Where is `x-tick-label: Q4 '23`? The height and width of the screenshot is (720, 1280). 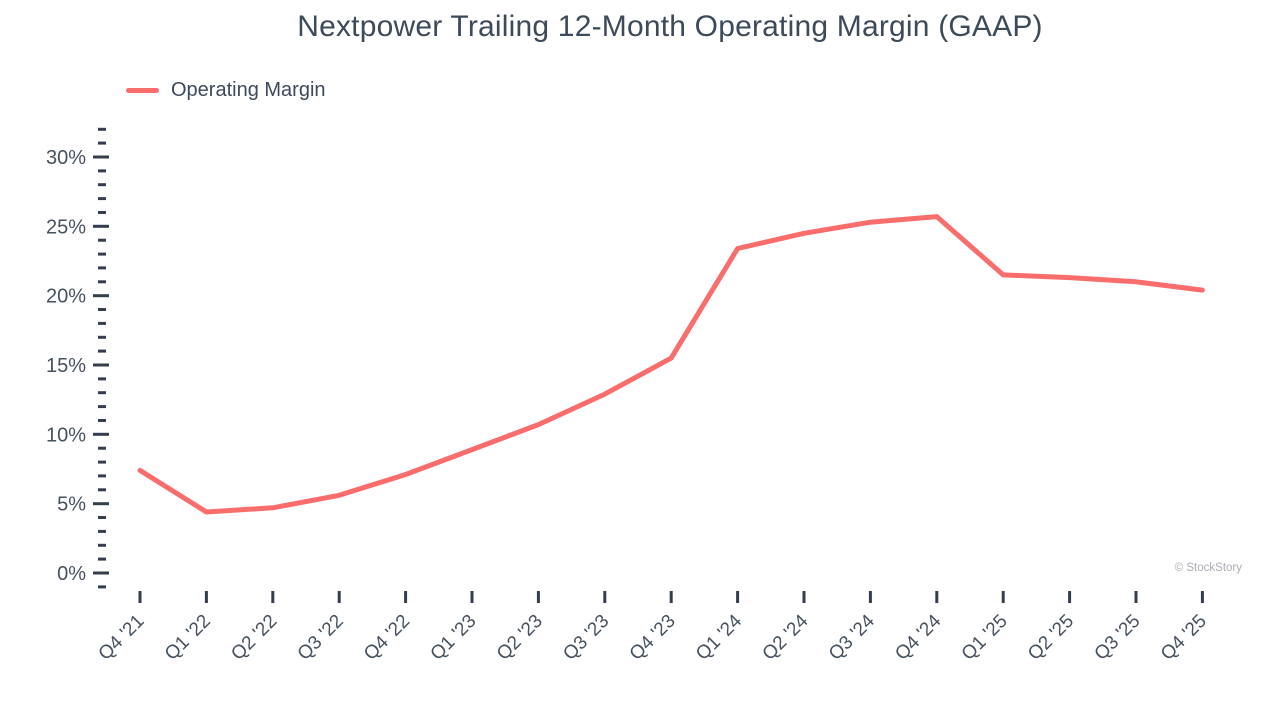
x-tick-label: Q4 '23 is located at coordinates (653, 638).